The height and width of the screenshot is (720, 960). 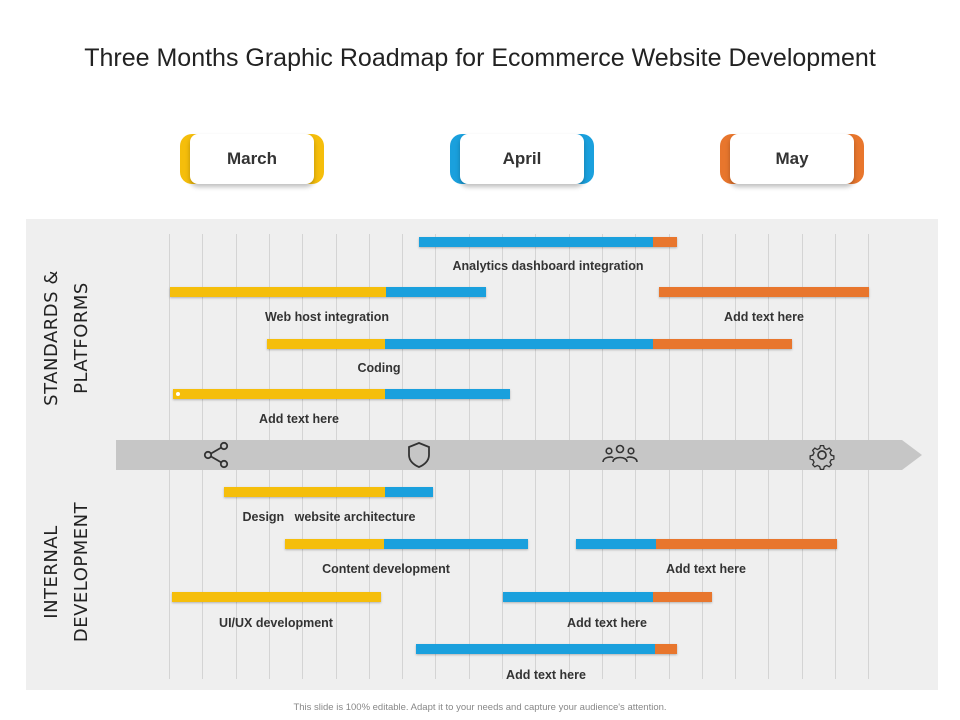 I want to click on label-top-right: Add text here, so click(x=764, y=317).